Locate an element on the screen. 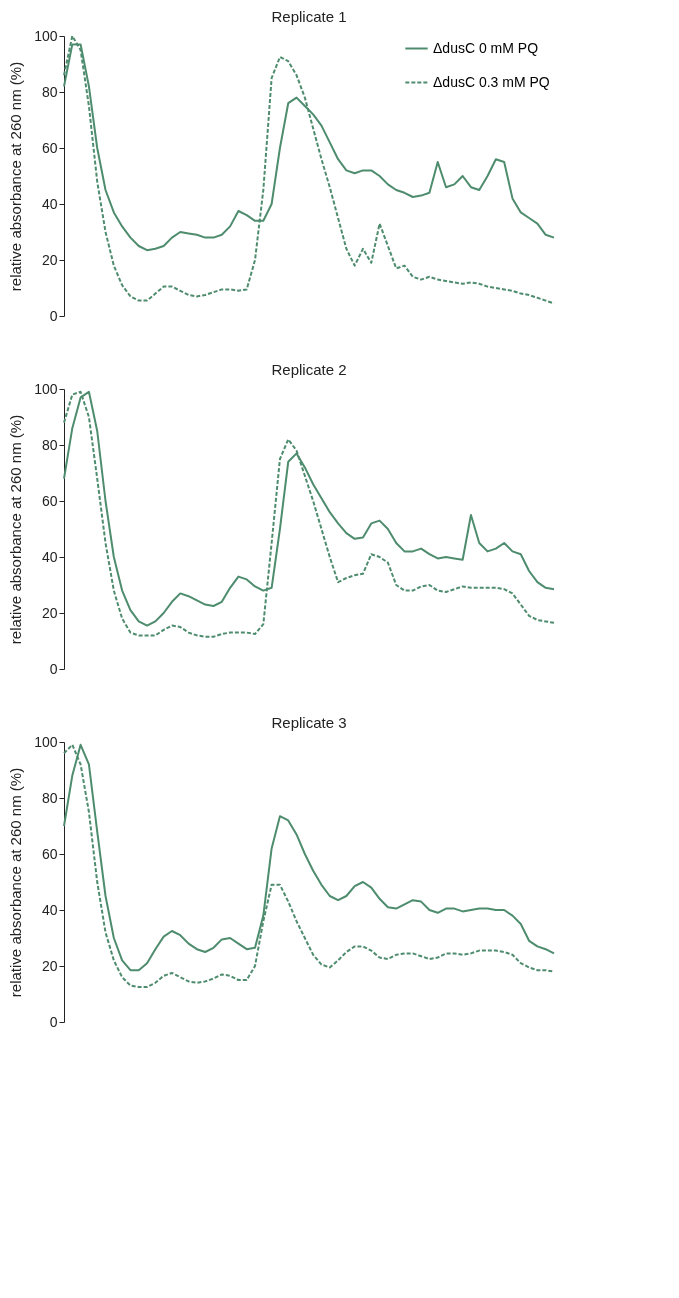  chart-title: Replicate 3 is located at coordinates (309, 722).